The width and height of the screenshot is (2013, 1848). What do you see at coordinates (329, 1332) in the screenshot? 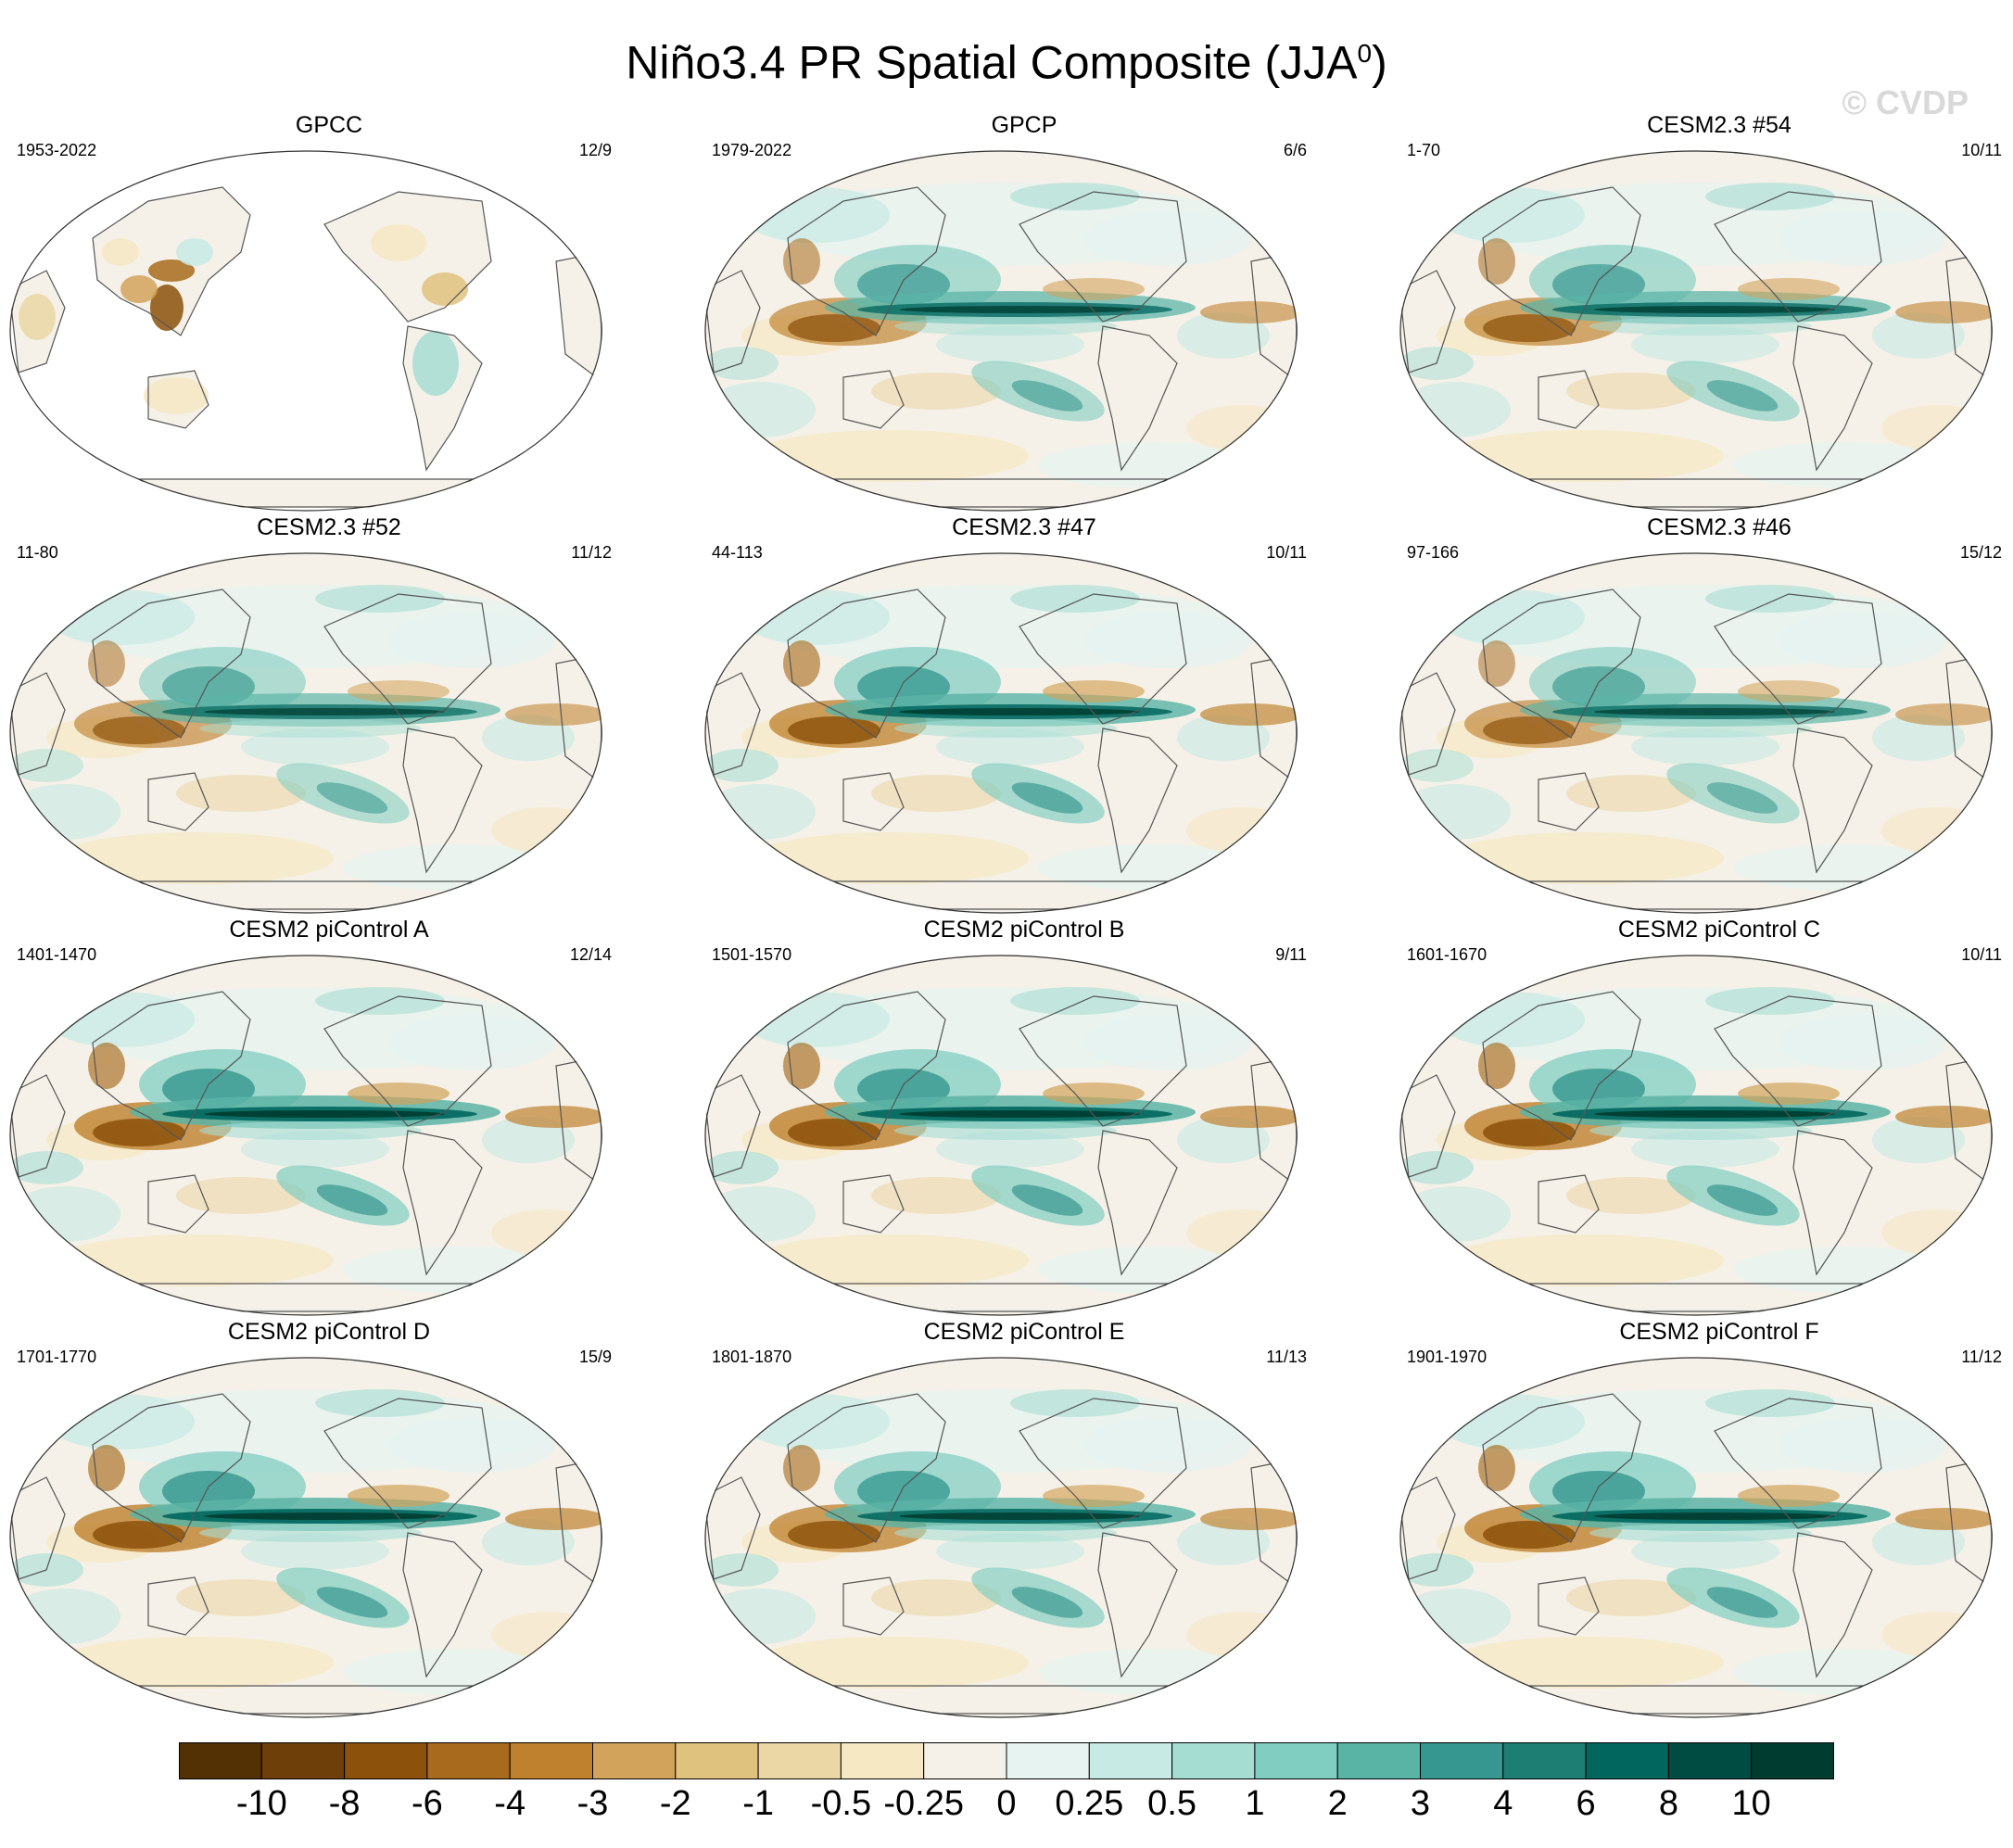
I see `panel-title: CESM2 piControl D` at bounding box center [329, 1332].